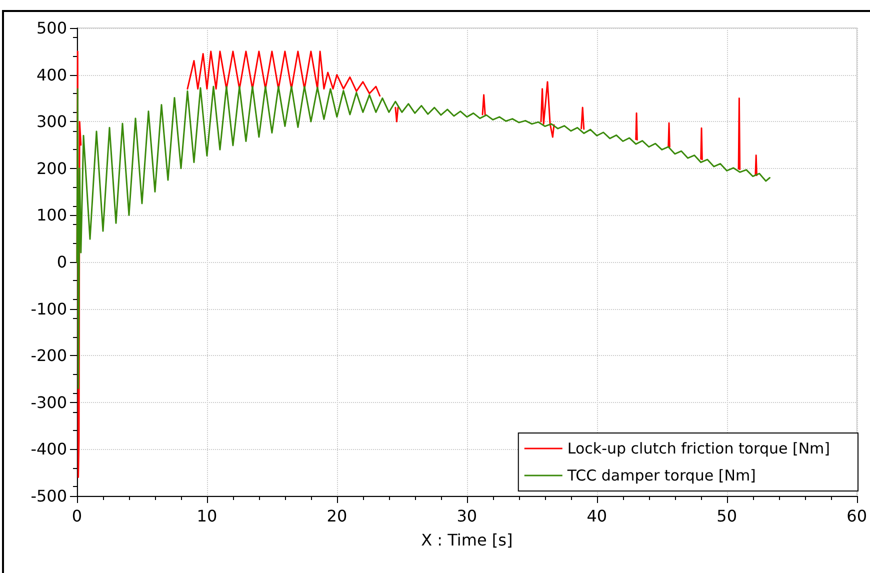 The image size is (870, 573). I want to click on x-tick-label: 50, so click(727, 516).